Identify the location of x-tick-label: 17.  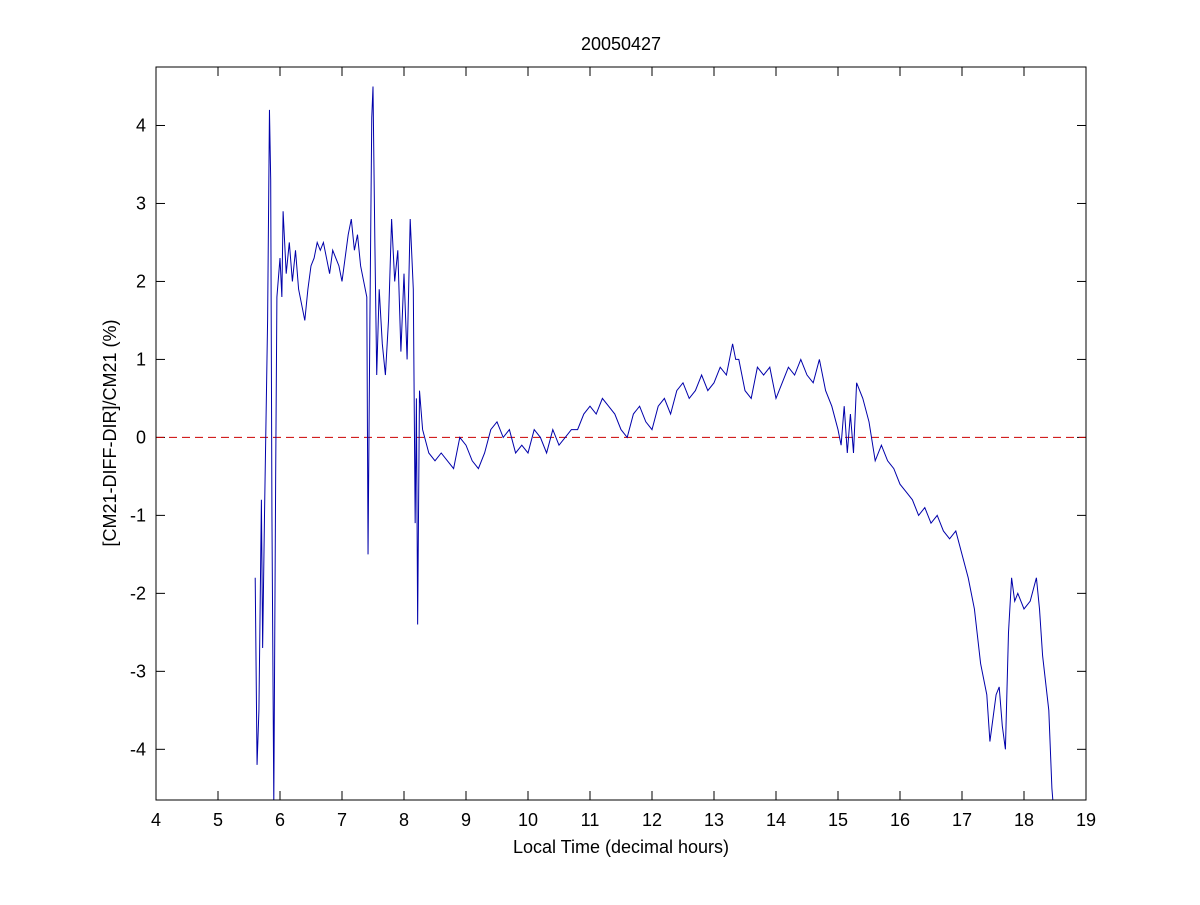
(962, 820).